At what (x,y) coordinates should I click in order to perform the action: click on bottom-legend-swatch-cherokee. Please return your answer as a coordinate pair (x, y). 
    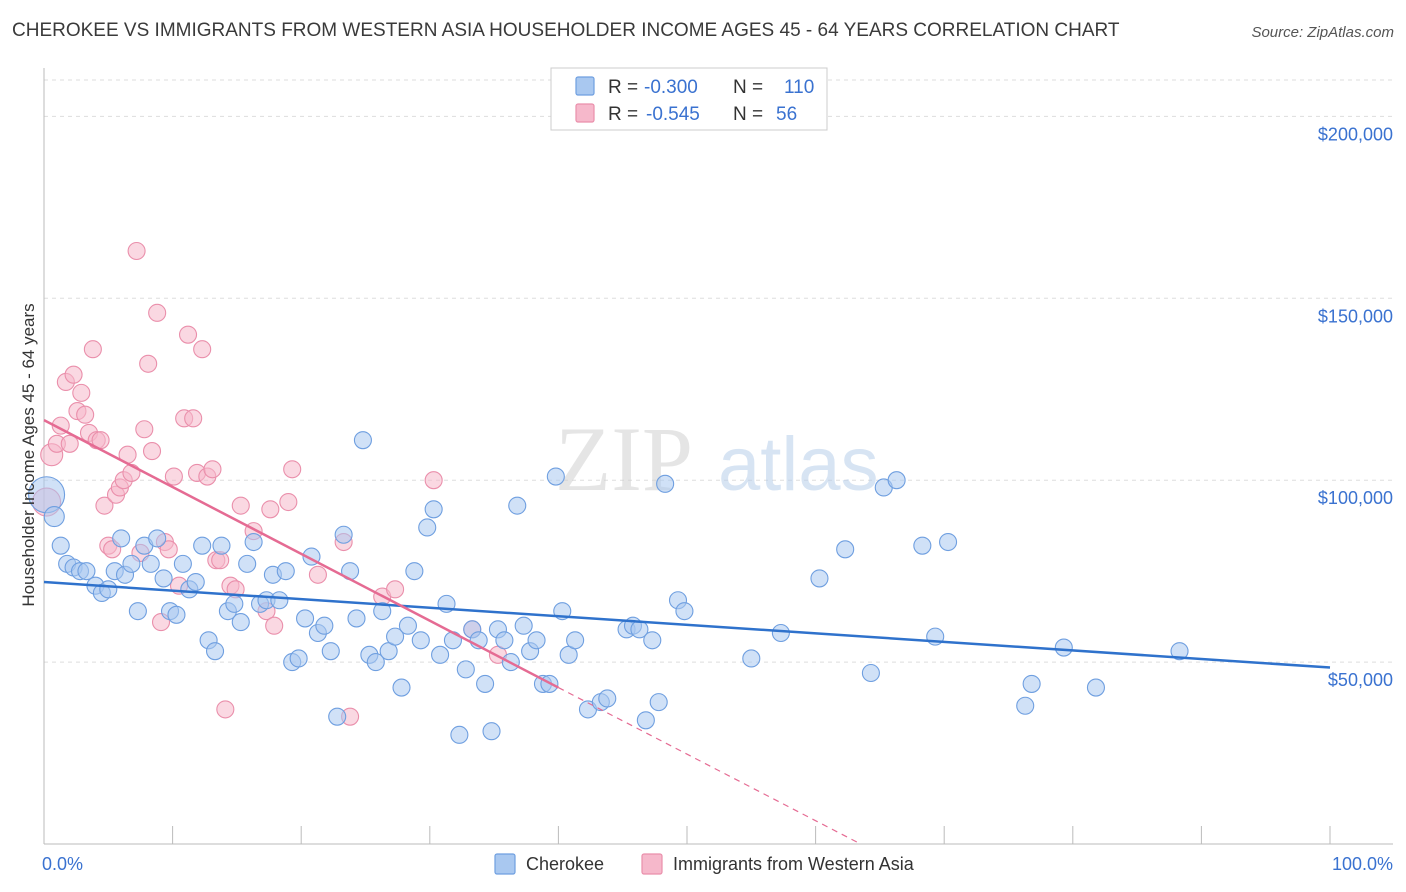
    Looking at the image, I should click on (505, 864).